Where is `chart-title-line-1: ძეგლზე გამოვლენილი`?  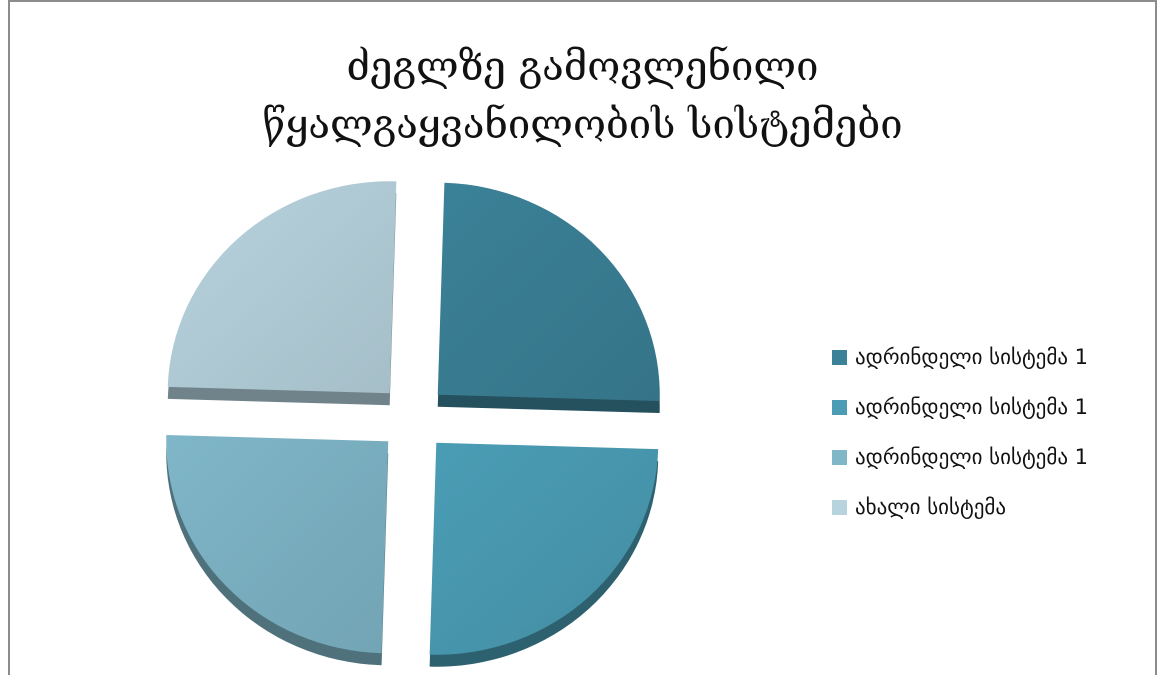
chart-title-line-1: ძეგლზე გამოვლენილი is located at coordinates (582, 67).